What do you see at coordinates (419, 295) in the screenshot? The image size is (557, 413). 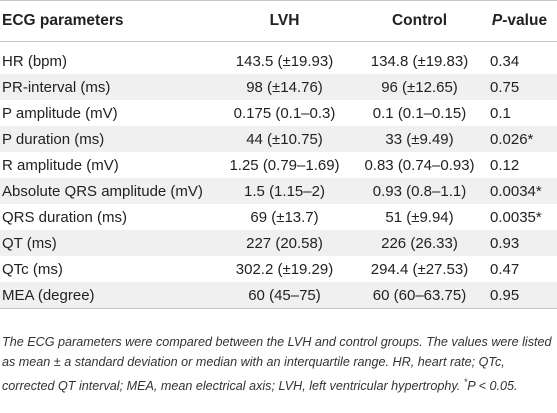 I see `control-cell: 60 (60–63.75)` at bounding box center [419, 295].